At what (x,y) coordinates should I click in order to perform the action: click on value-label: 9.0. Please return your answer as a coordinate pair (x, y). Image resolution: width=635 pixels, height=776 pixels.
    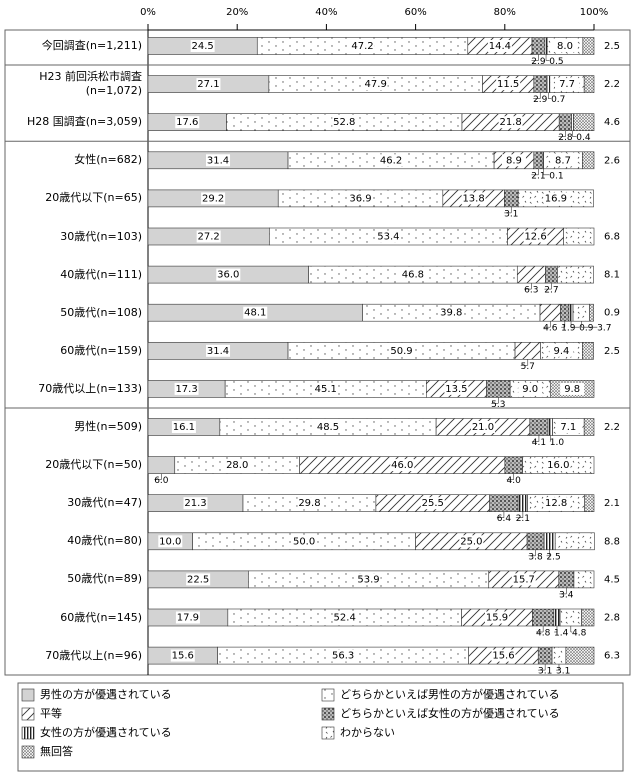
    Looking at the image, I should click on (530, 389).